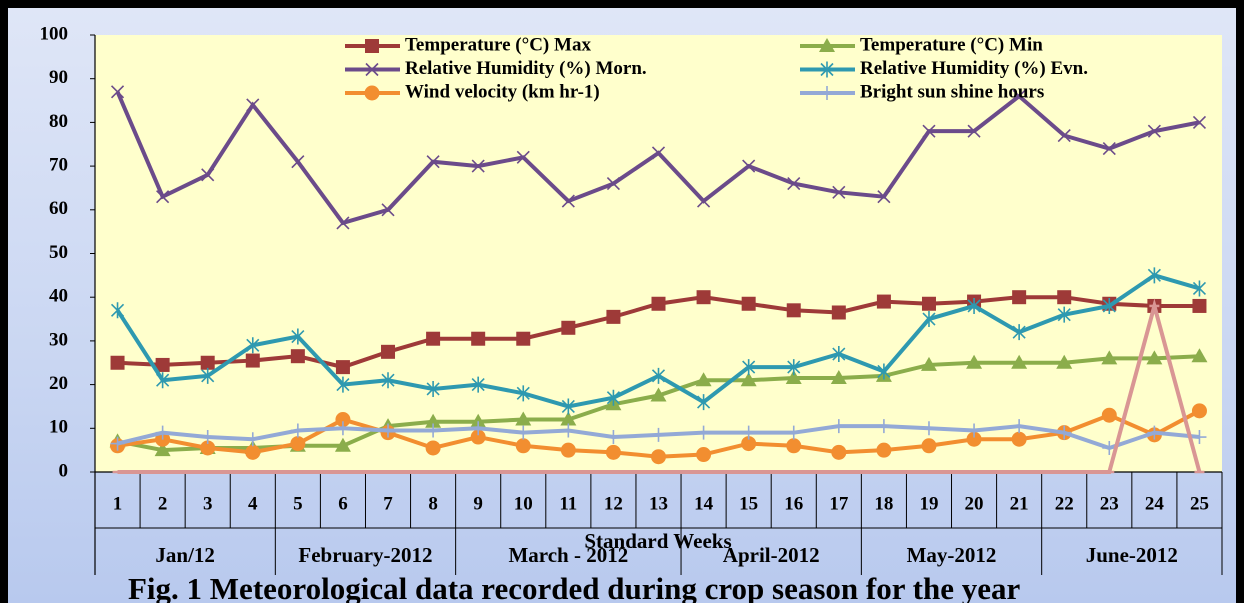  What do you see at coordinates (58, 252) in the screenshot?
I see `y-tick-label: 50` at bounding box center [58, 252].